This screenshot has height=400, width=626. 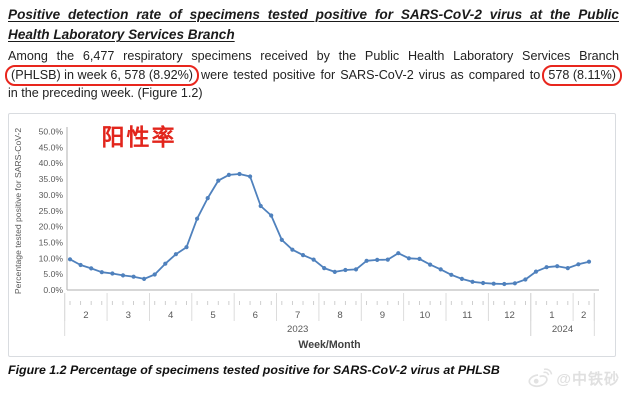 I want to click on y-tick-label: 40.0%, so click(x=51, y=163).